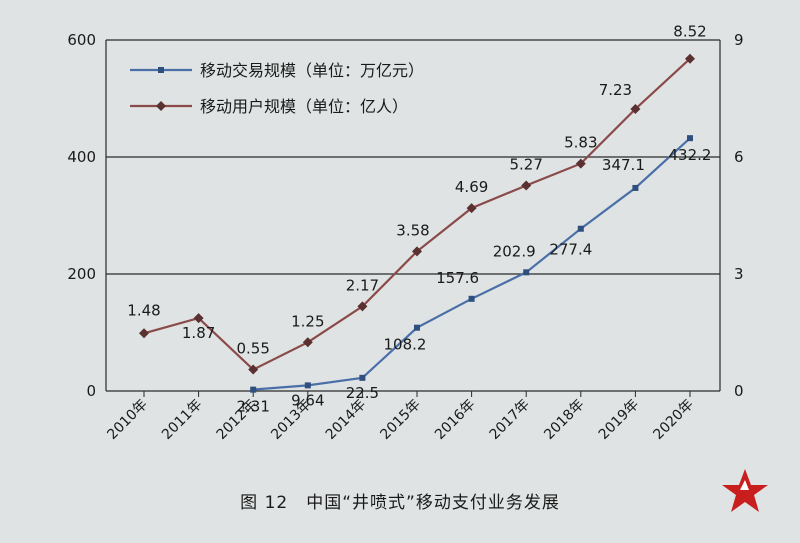  I want to click on data-label: 108.2, so click(405, 345).